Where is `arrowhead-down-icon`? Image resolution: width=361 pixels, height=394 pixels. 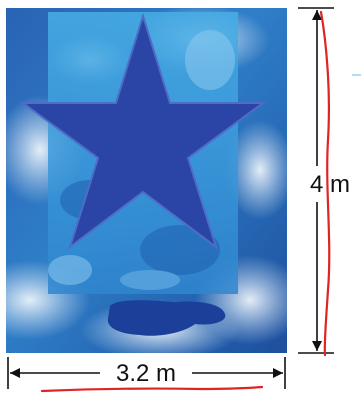 arrowhead-down-icon is located at coordinates (317, 346).